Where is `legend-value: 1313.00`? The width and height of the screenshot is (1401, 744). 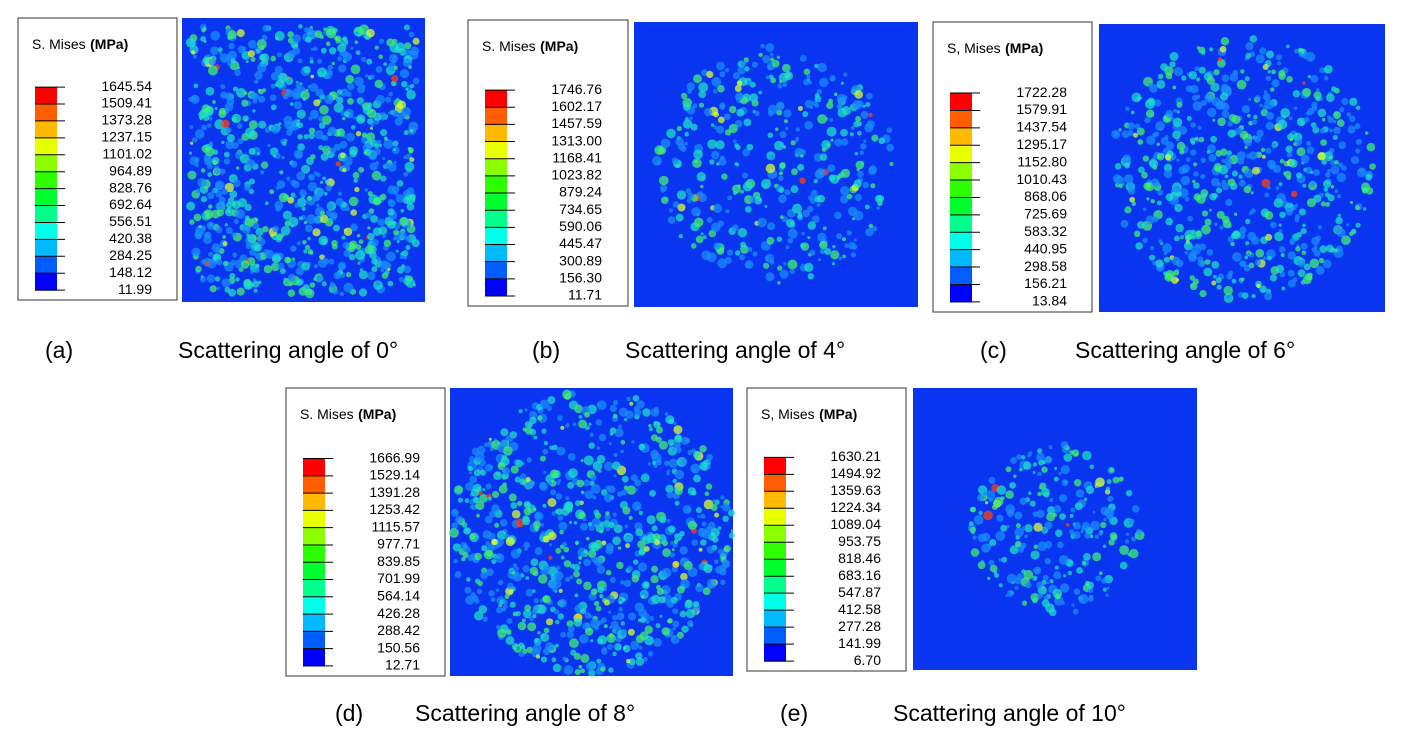 legend-value: 1313.00 is located at coordinates (576, 140).